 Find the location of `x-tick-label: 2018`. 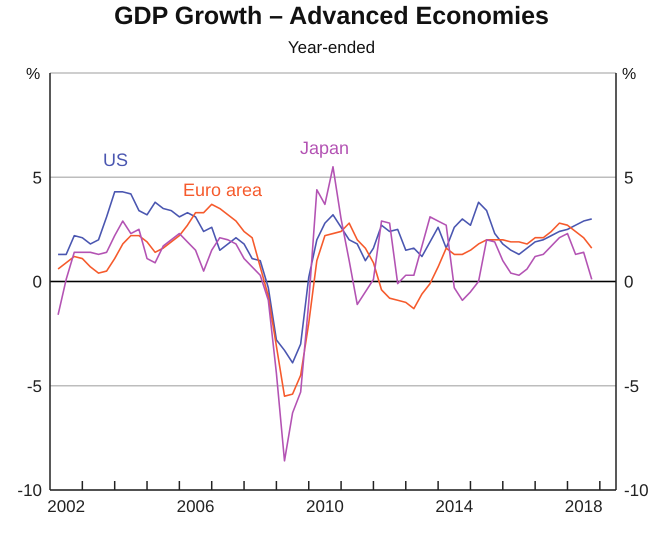

x-tick-label: 2018 is located at coordinates (583, 506).